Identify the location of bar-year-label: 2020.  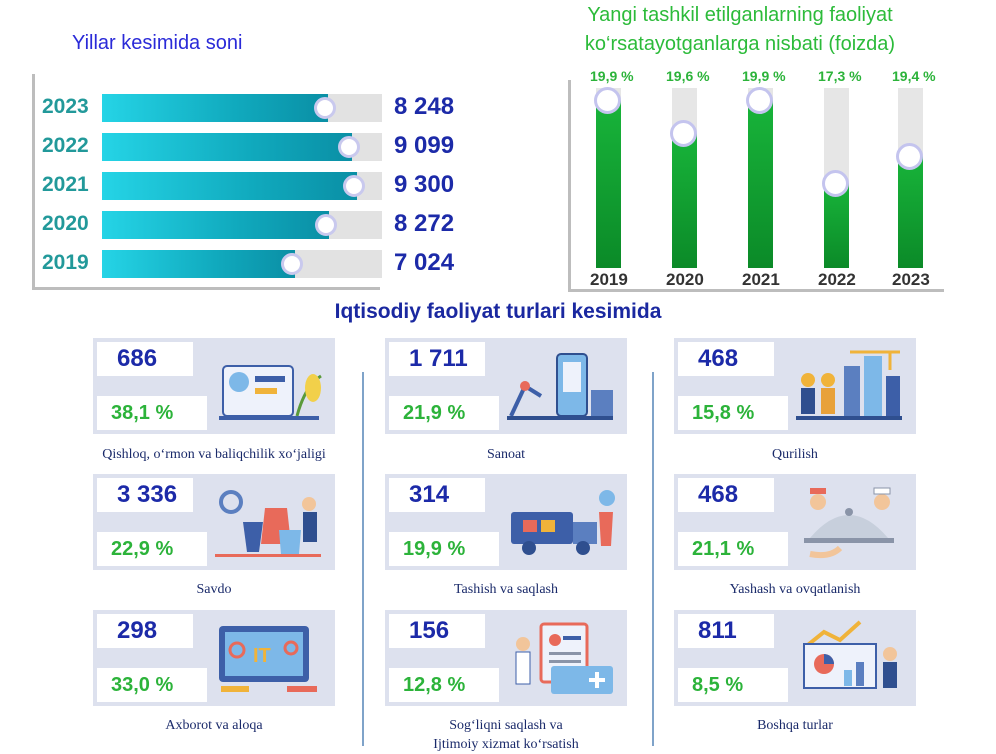
(65, 223).